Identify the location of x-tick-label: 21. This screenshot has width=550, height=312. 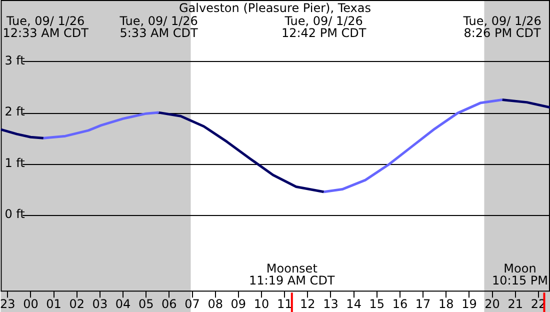
(516, 303).